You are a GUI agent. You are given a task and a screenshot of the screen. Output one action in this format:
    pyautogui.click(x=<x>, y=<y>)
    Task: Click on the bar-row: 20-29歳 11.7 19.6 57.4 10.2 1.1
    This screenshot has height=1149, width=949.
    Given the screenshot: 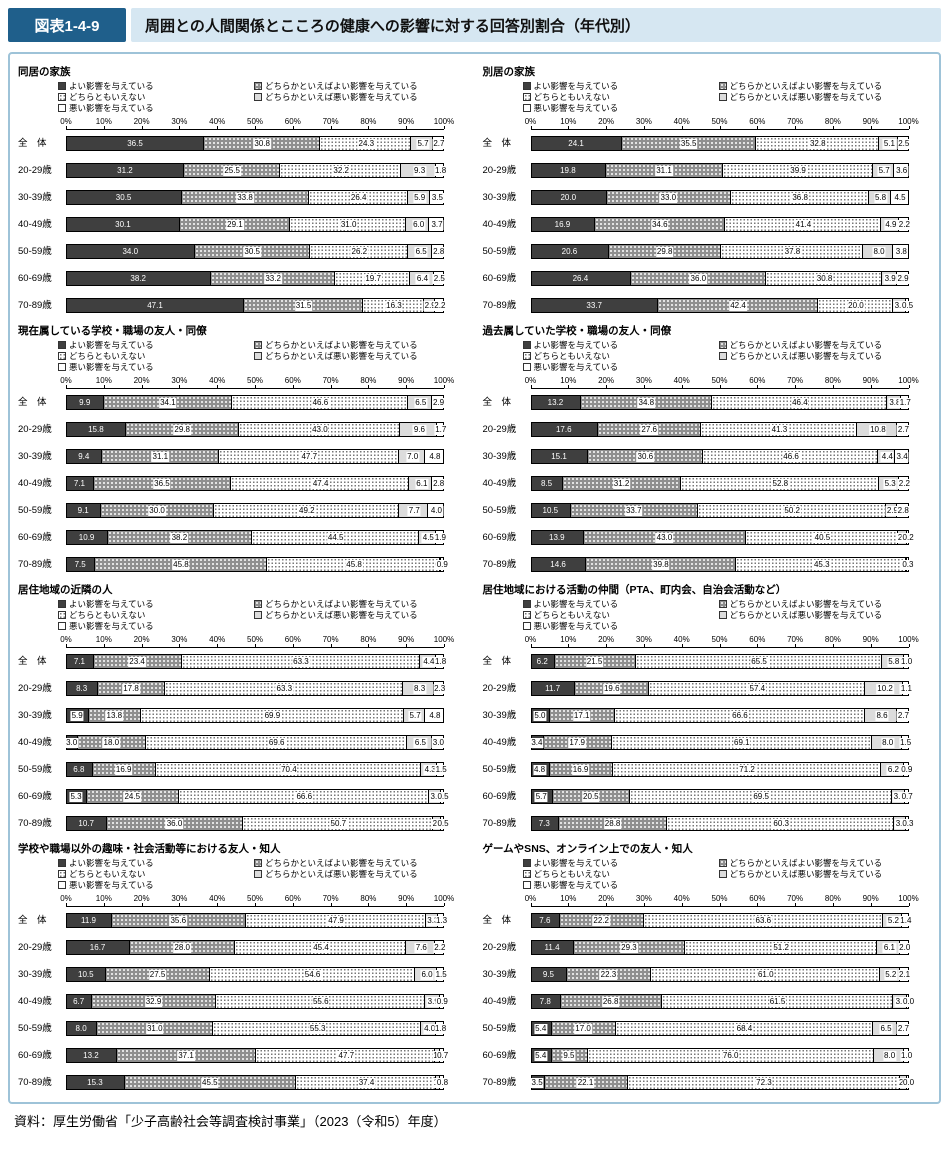 What is the action you would take?
    pyautogui.click(x=707, y=688)
    